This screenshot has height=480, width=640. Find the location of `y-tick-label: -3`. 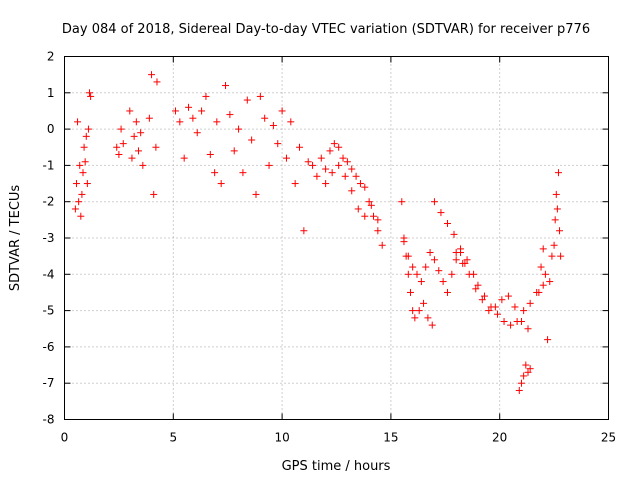

y-tick-label: -3 is located at coordinates (49, 238).